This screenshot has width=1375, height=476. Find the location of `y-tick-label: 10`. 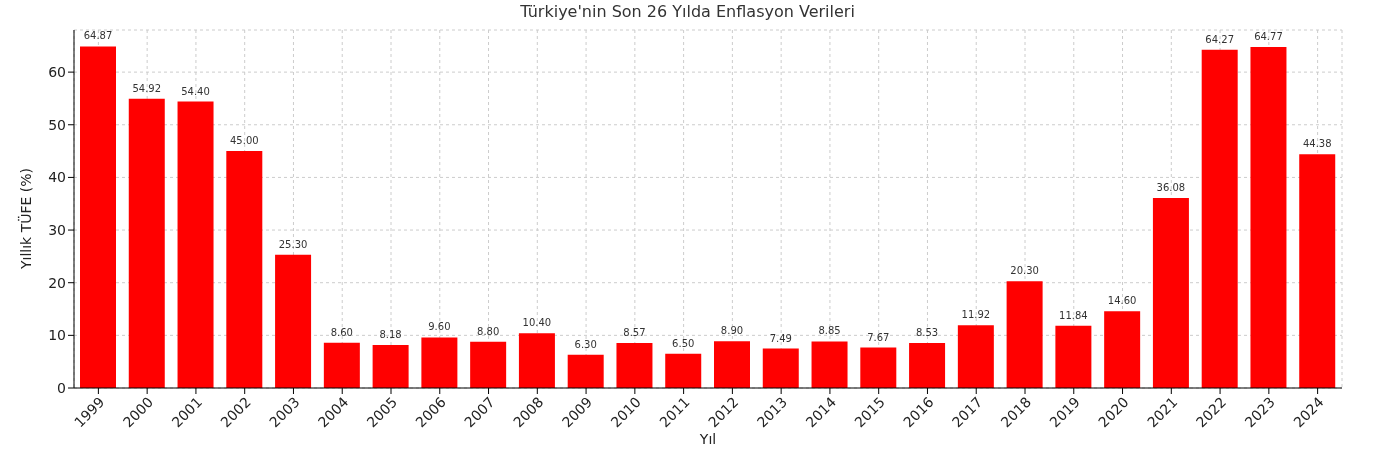

y-tick-label: 10 is located at coordinates (57, 335).